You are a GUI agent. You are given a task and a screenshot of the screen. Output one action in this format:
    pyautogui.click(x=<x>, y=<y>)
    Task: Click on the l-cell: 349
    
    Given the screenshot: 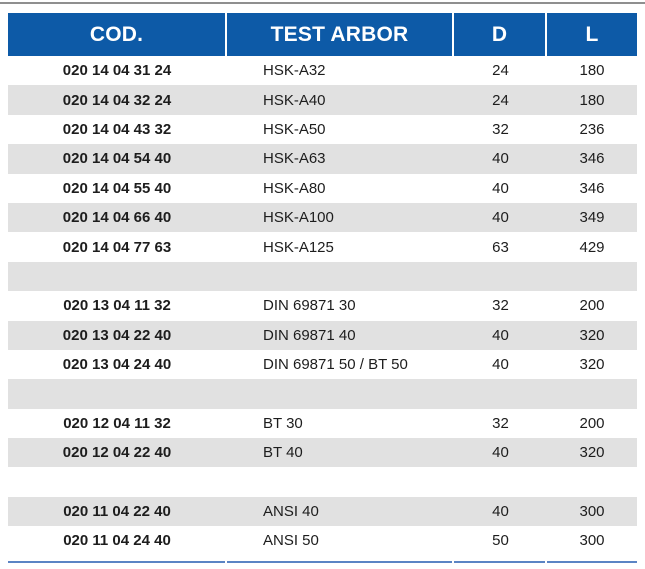 What is the action you would take?
    pyautogui.click(x=592, y=218)
    